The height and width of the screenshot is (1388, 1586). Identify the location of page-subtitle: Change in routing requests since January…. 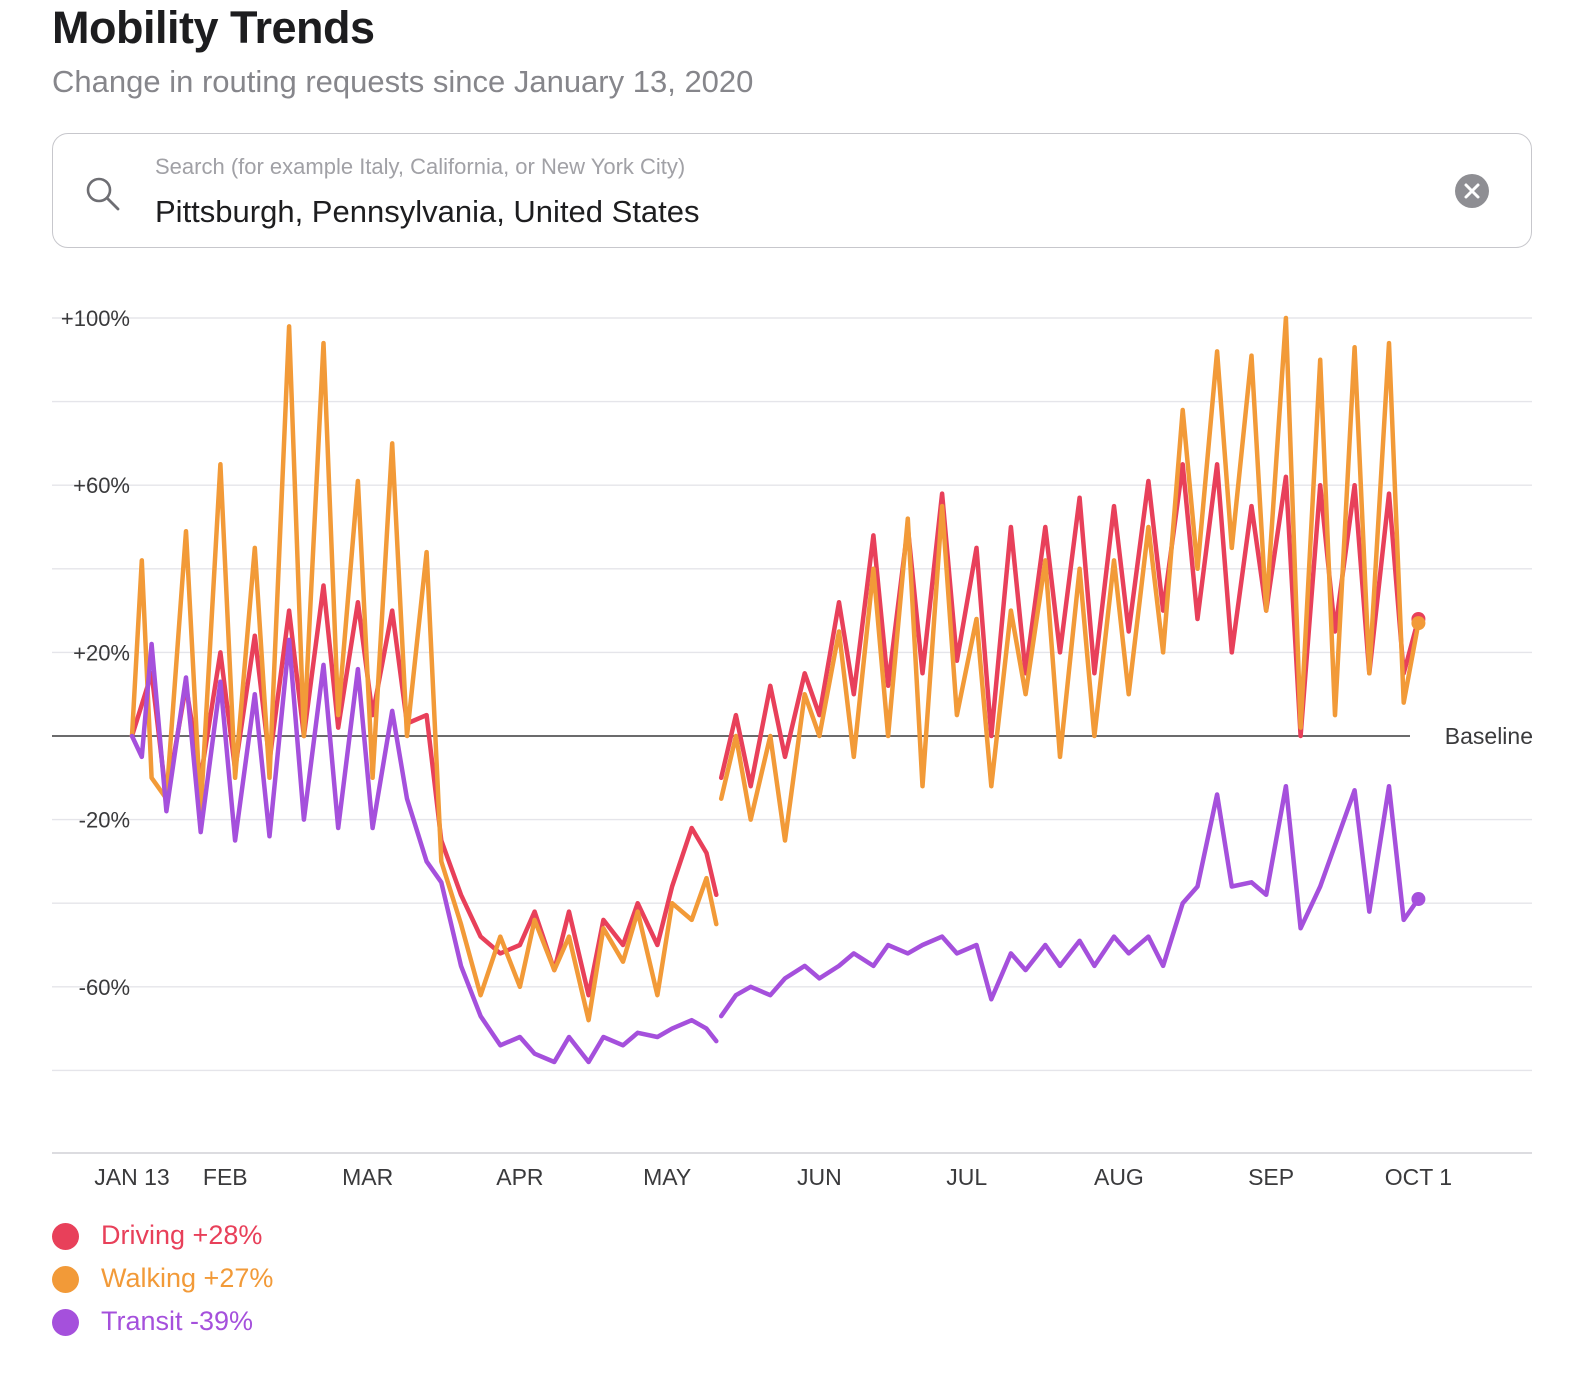
(403, 81).